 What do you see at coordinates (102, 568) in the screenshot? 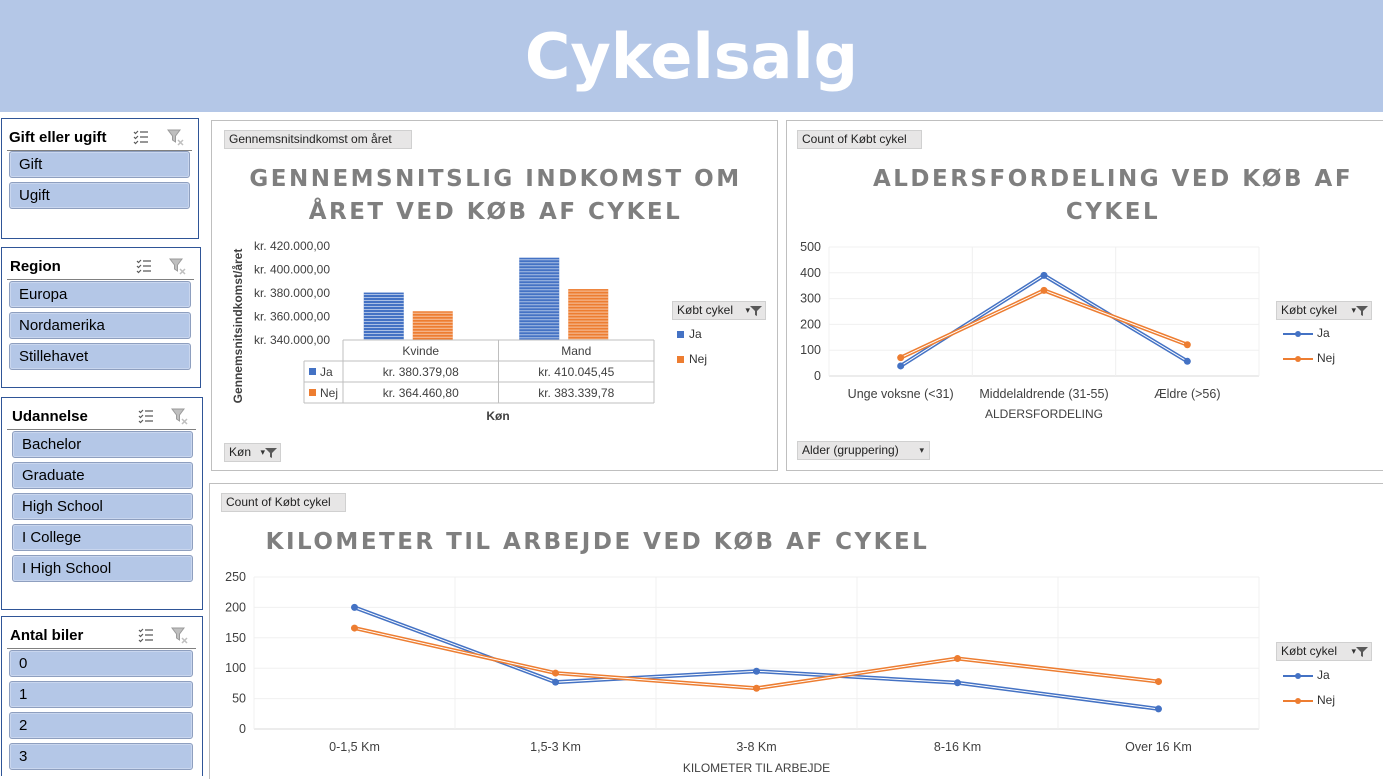
I see `slicer-item-i-high-school: I High School` at bounding box center [102, 568].